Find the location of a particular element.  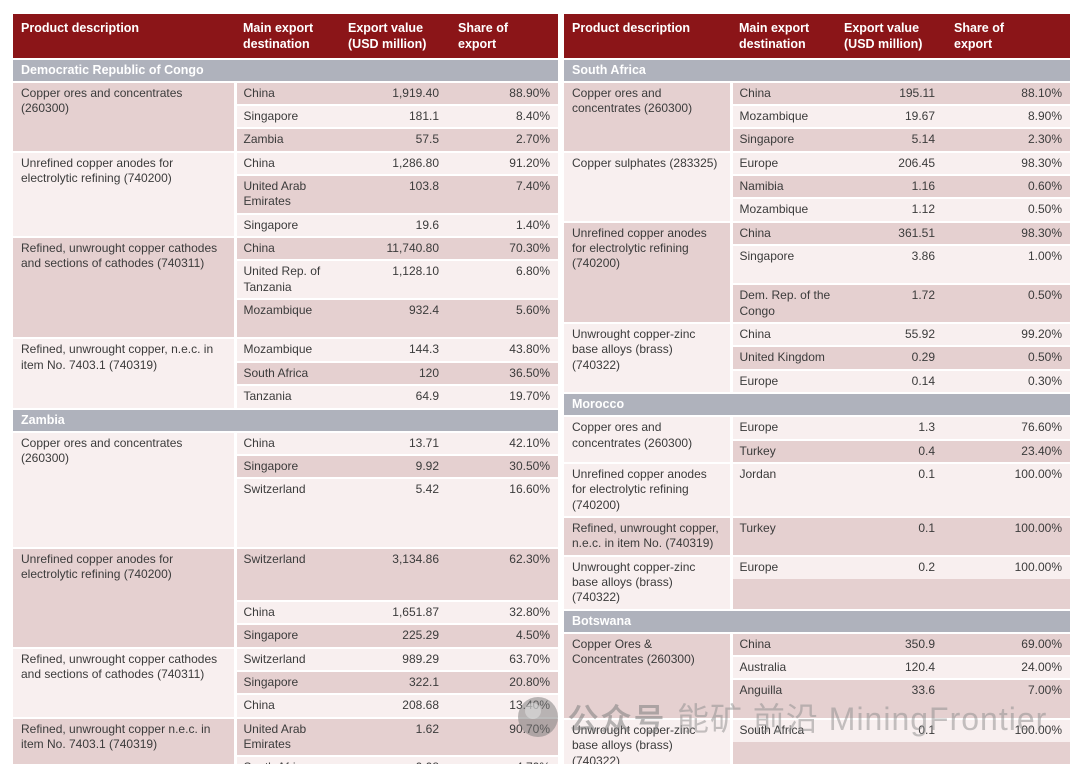

export-value-cell: 1.3 is located at coordinates (891, 427).